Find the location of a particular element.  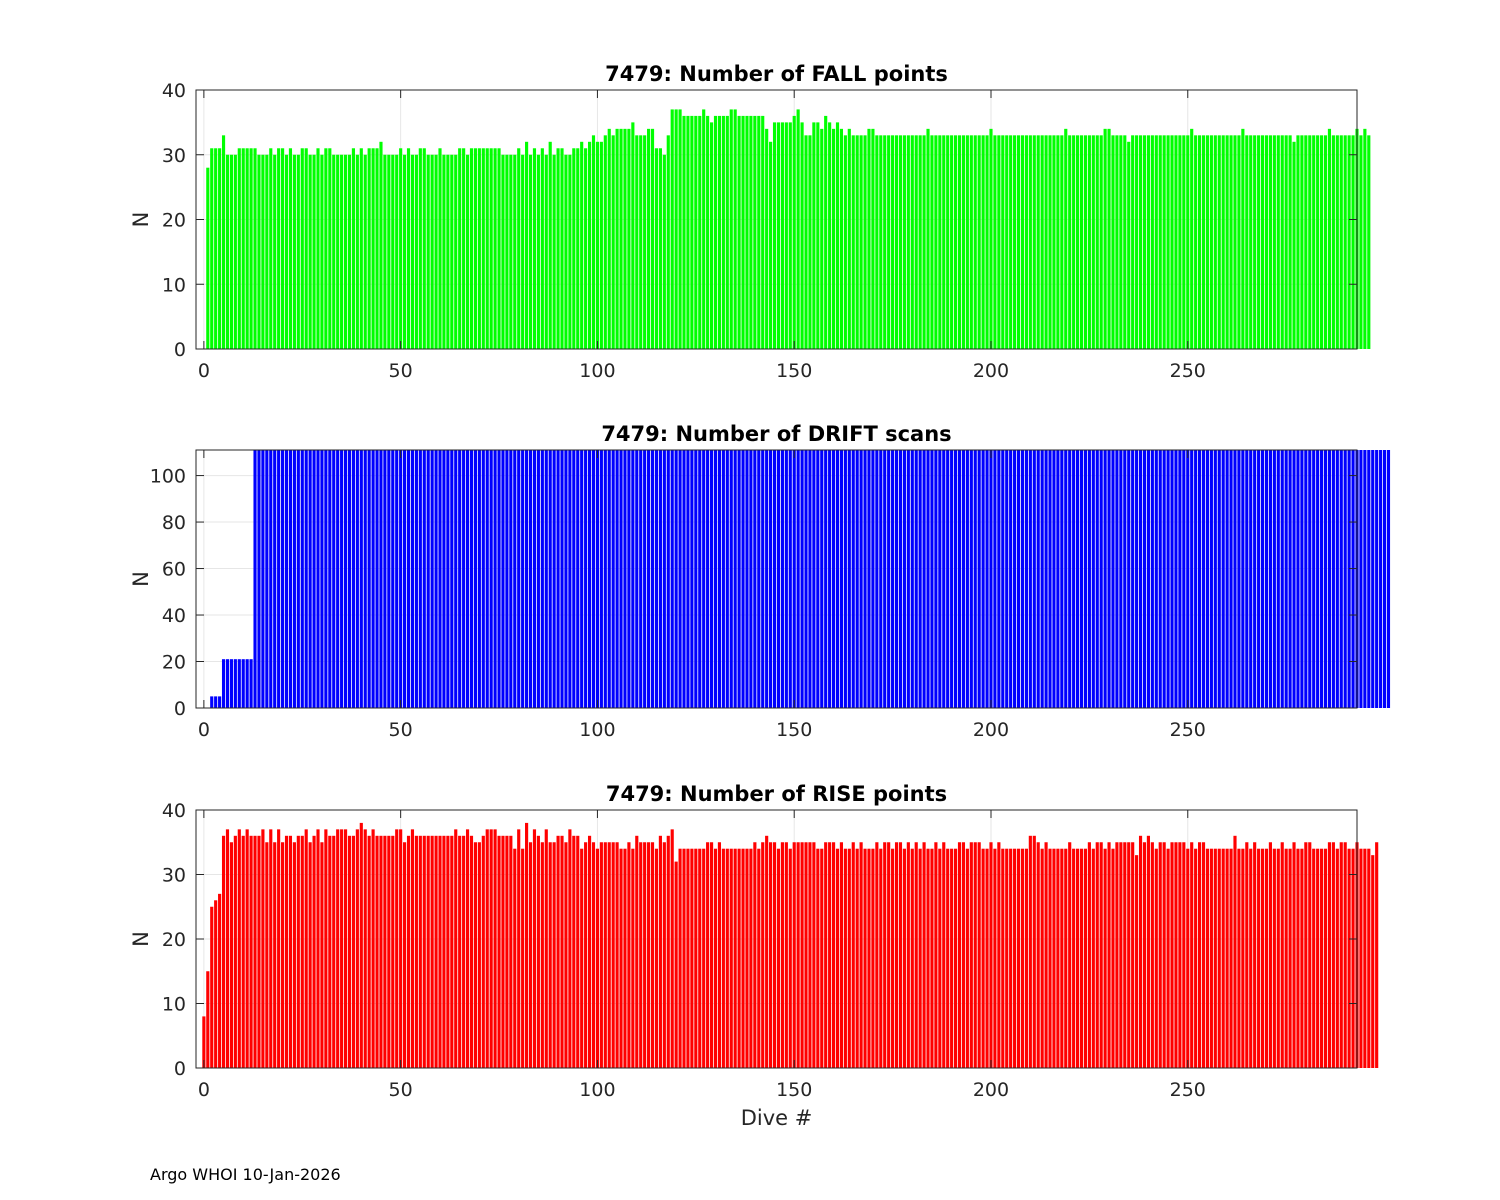

x-tick-label: 200 is located at coordinates (991, 371).